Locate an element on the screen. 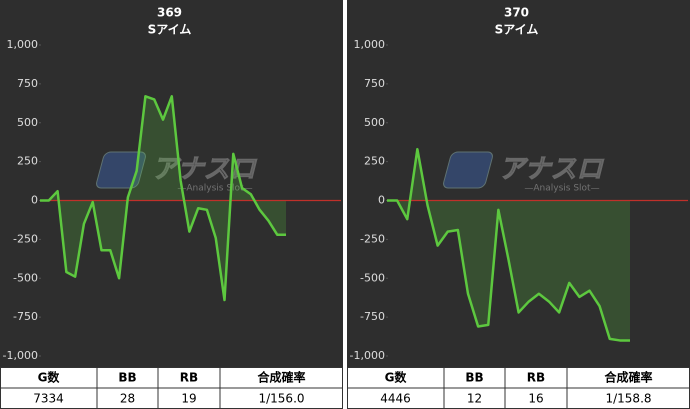 This screenshot has height=409, width=690. table-cell: 1/158.8 is located at coordinates (628, 399).